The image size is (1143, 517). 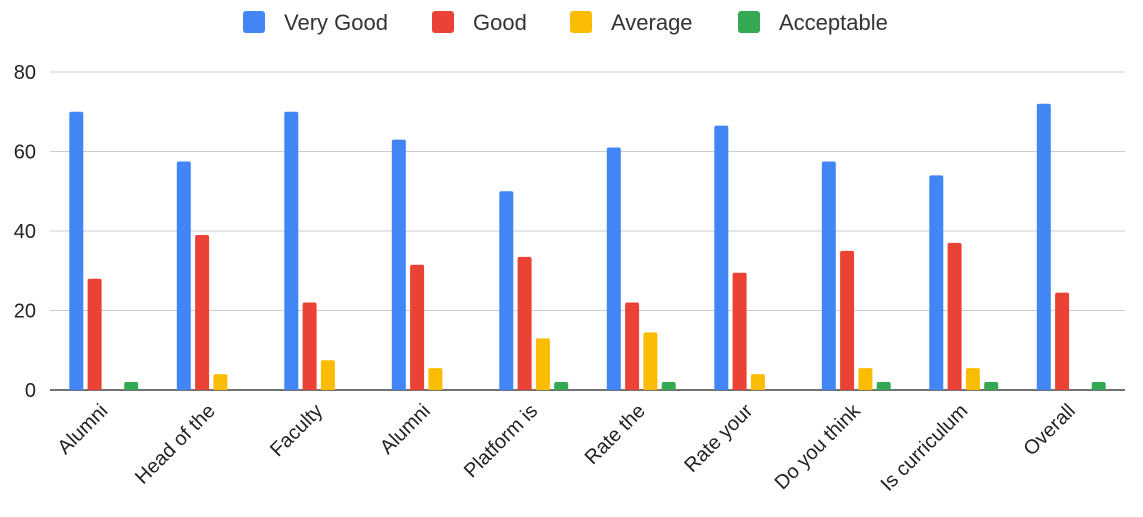 I want to click on y-tick-label: 20, so click(x=25, y=312).